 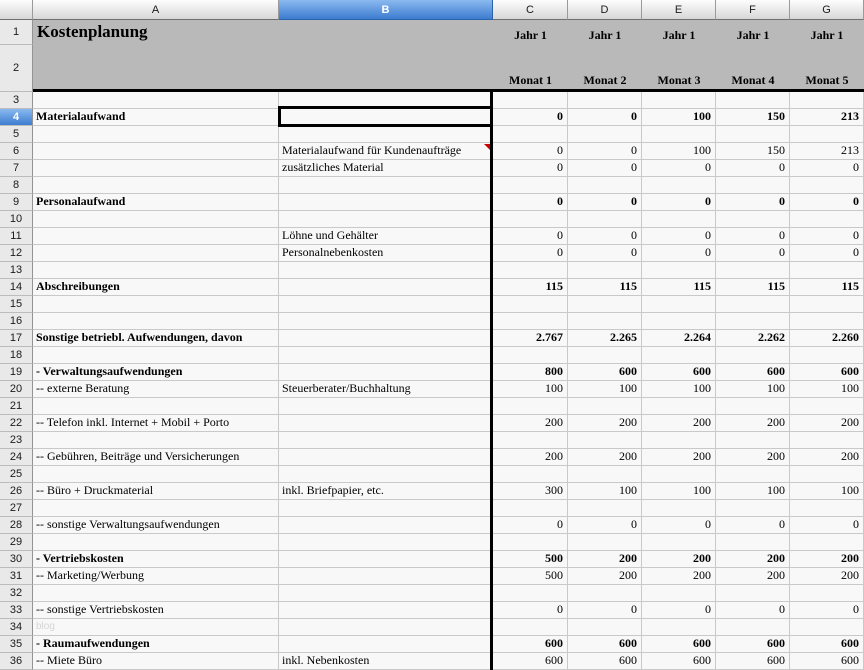 What do you see at coordinates (753, 253) in the screenshot?
I see `cell-F12: 0` at bounding box center [753, 253].